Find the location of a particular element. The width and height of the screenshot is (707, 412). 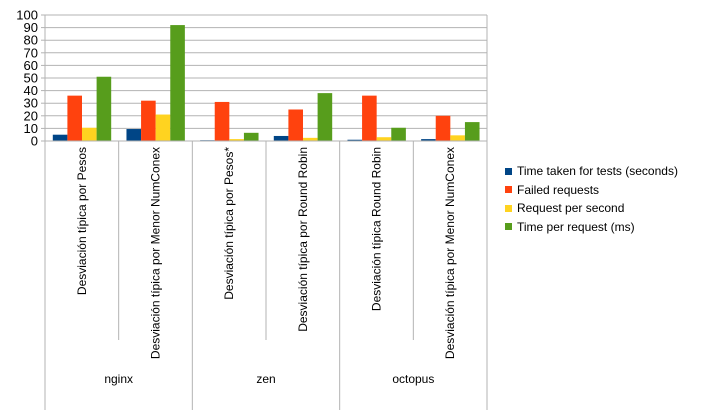

y-tick-label: 70 is located at coordinates (31, 52).